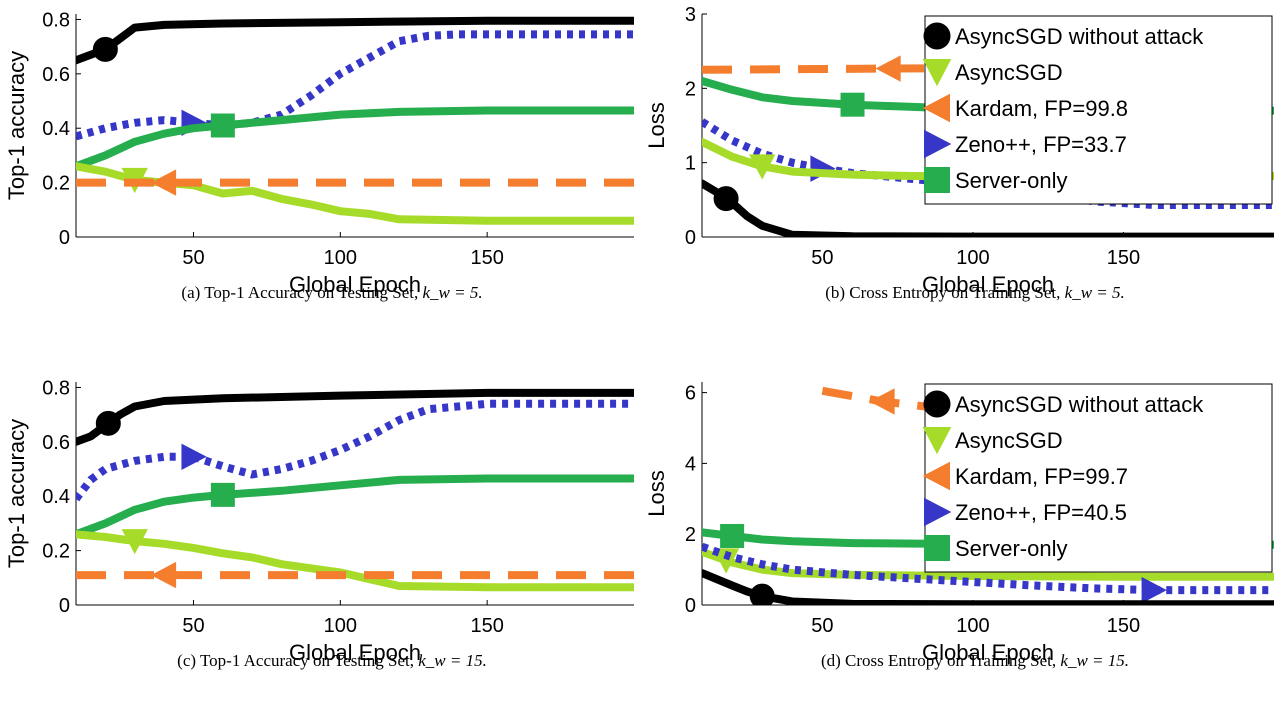  I want to click on y-tick-label: 4, so click(690, 464).